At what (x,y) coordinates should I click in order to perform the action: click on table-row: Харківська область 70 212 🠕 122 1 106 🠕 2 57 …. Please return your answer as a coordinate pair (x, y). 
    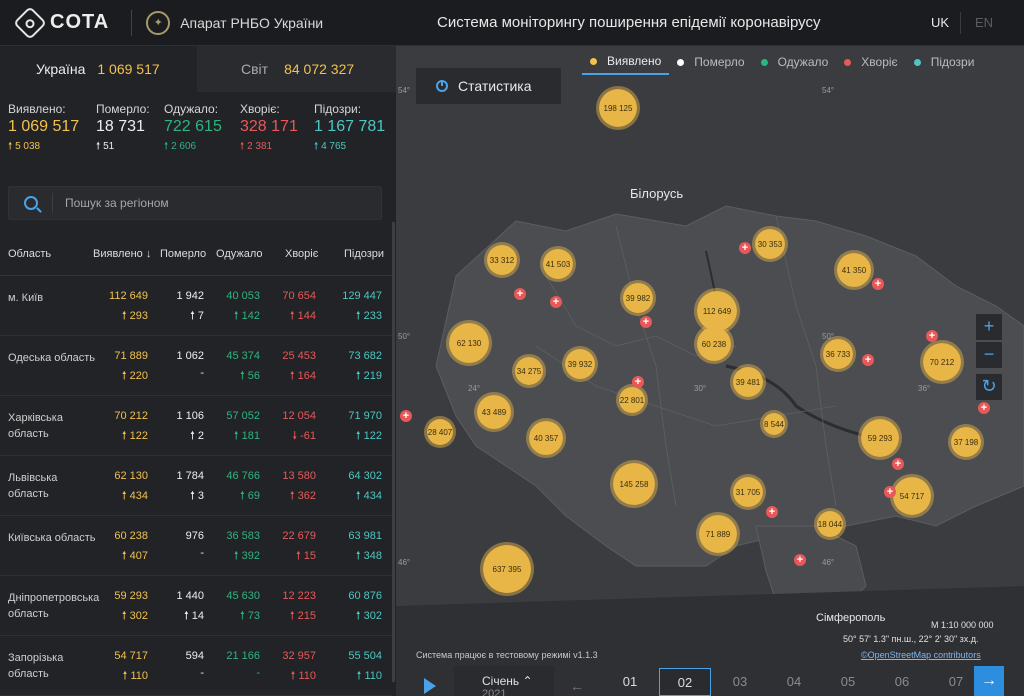
    Looking at the image, I should click on (196, 426).